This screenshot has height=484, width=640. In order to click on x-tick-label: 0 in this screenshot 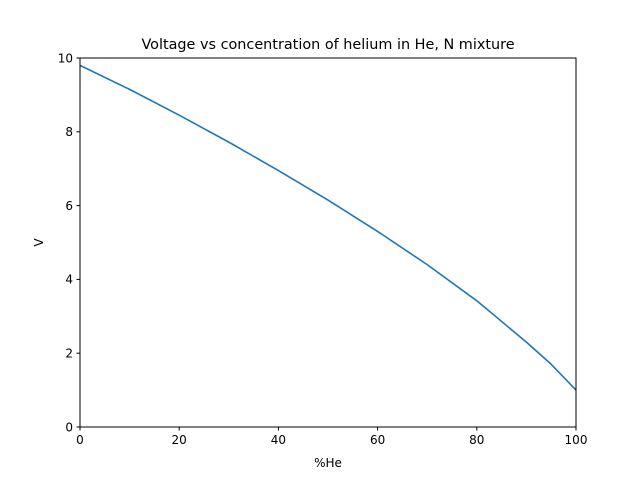, I will do `click(80, 440)`.